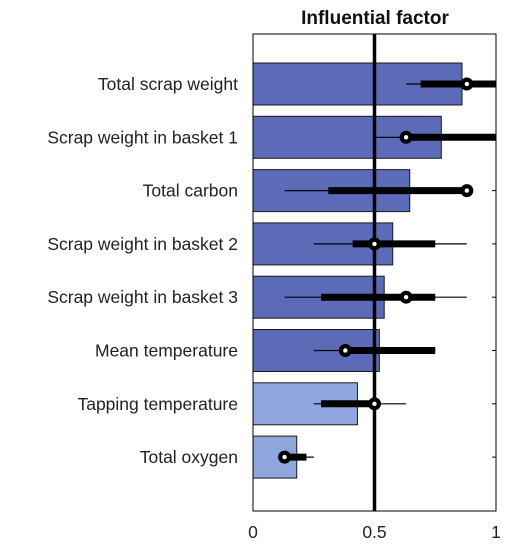 The image size is (511, 550). I want to click on category-label: Scrap weight in basket 3, so click(142, 297).